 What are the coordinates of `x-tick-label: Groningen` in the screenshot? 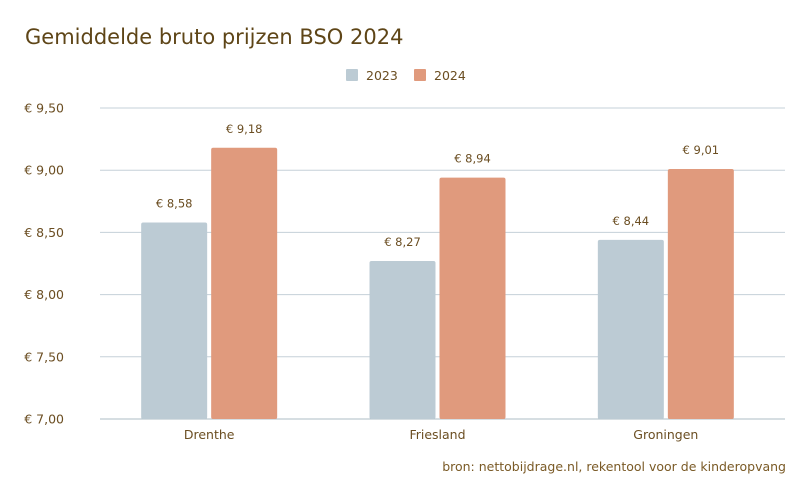 It's located at (665, 434).